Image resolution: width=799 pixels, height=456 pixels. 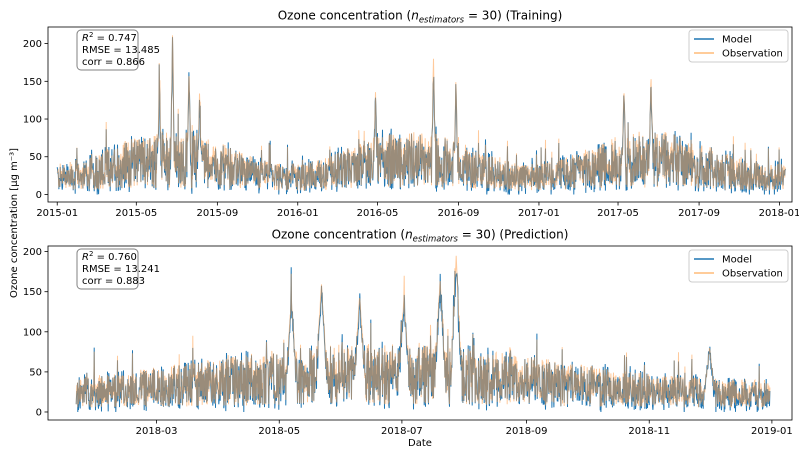 What do you see at coordinates (113, 281) in the screenshot?
I see `prediction-corr-label: corr = 0.883` at bounding box center [113, 281].